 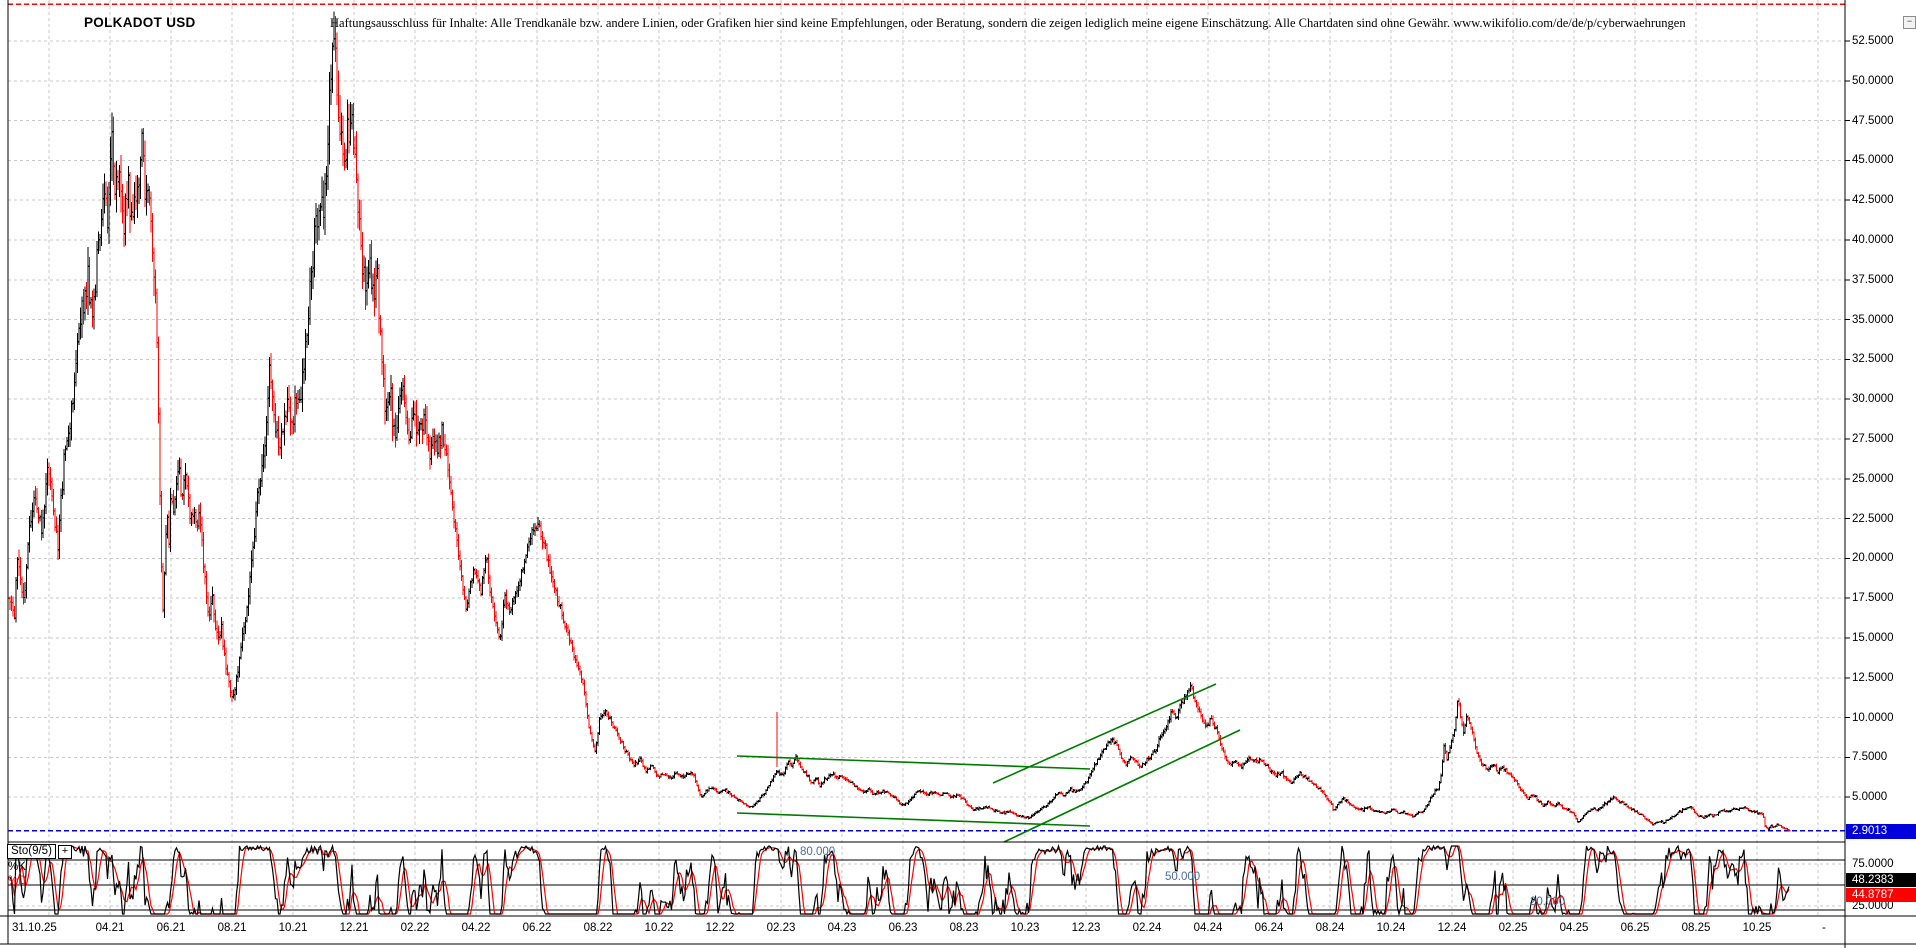 What do you see at coordinates (818, 852) in the screenshot?
I see `stoch-level-80-label: 80.000` at bounding box center [818, 852].